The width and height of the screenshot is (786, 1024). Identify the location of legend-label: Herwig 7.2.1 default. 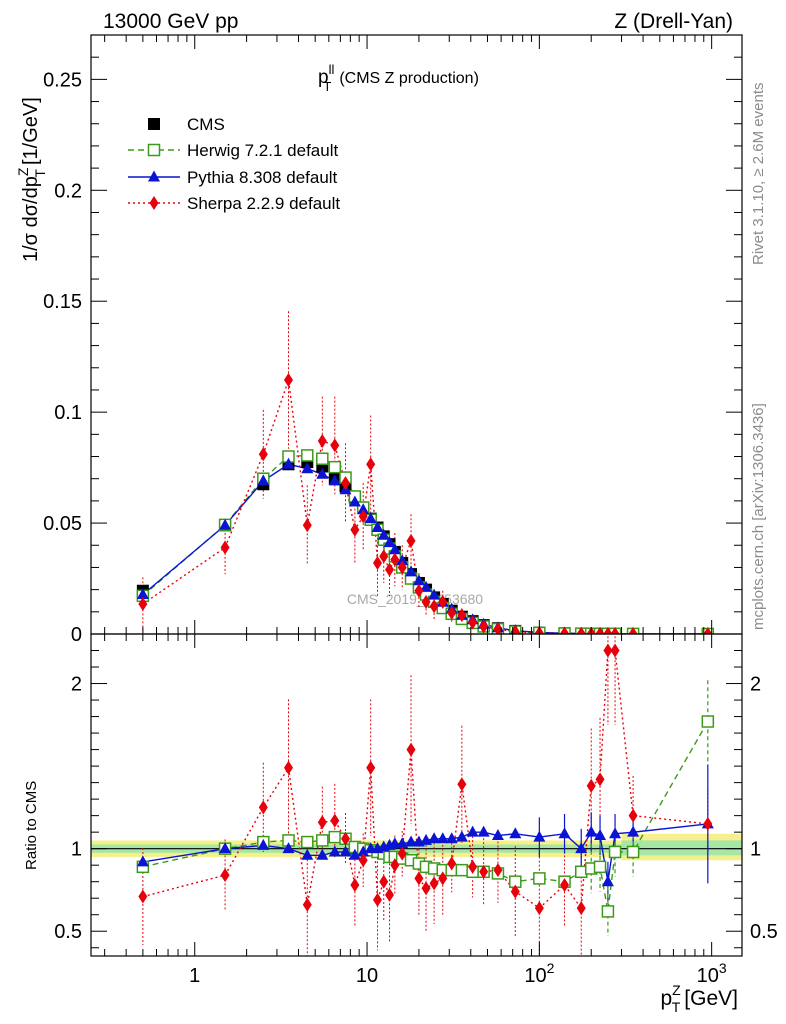
(262, 150).